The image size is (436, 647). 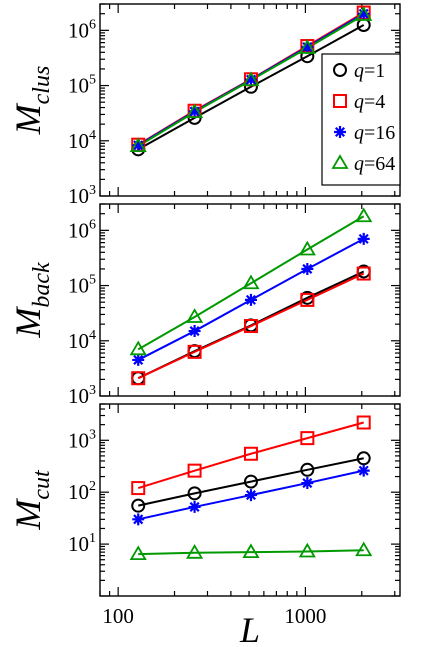 What do you see at coordinates (82, 491) in the screenshot?
I see `y-tick-label: 10²` at bounding box center [82, 491].